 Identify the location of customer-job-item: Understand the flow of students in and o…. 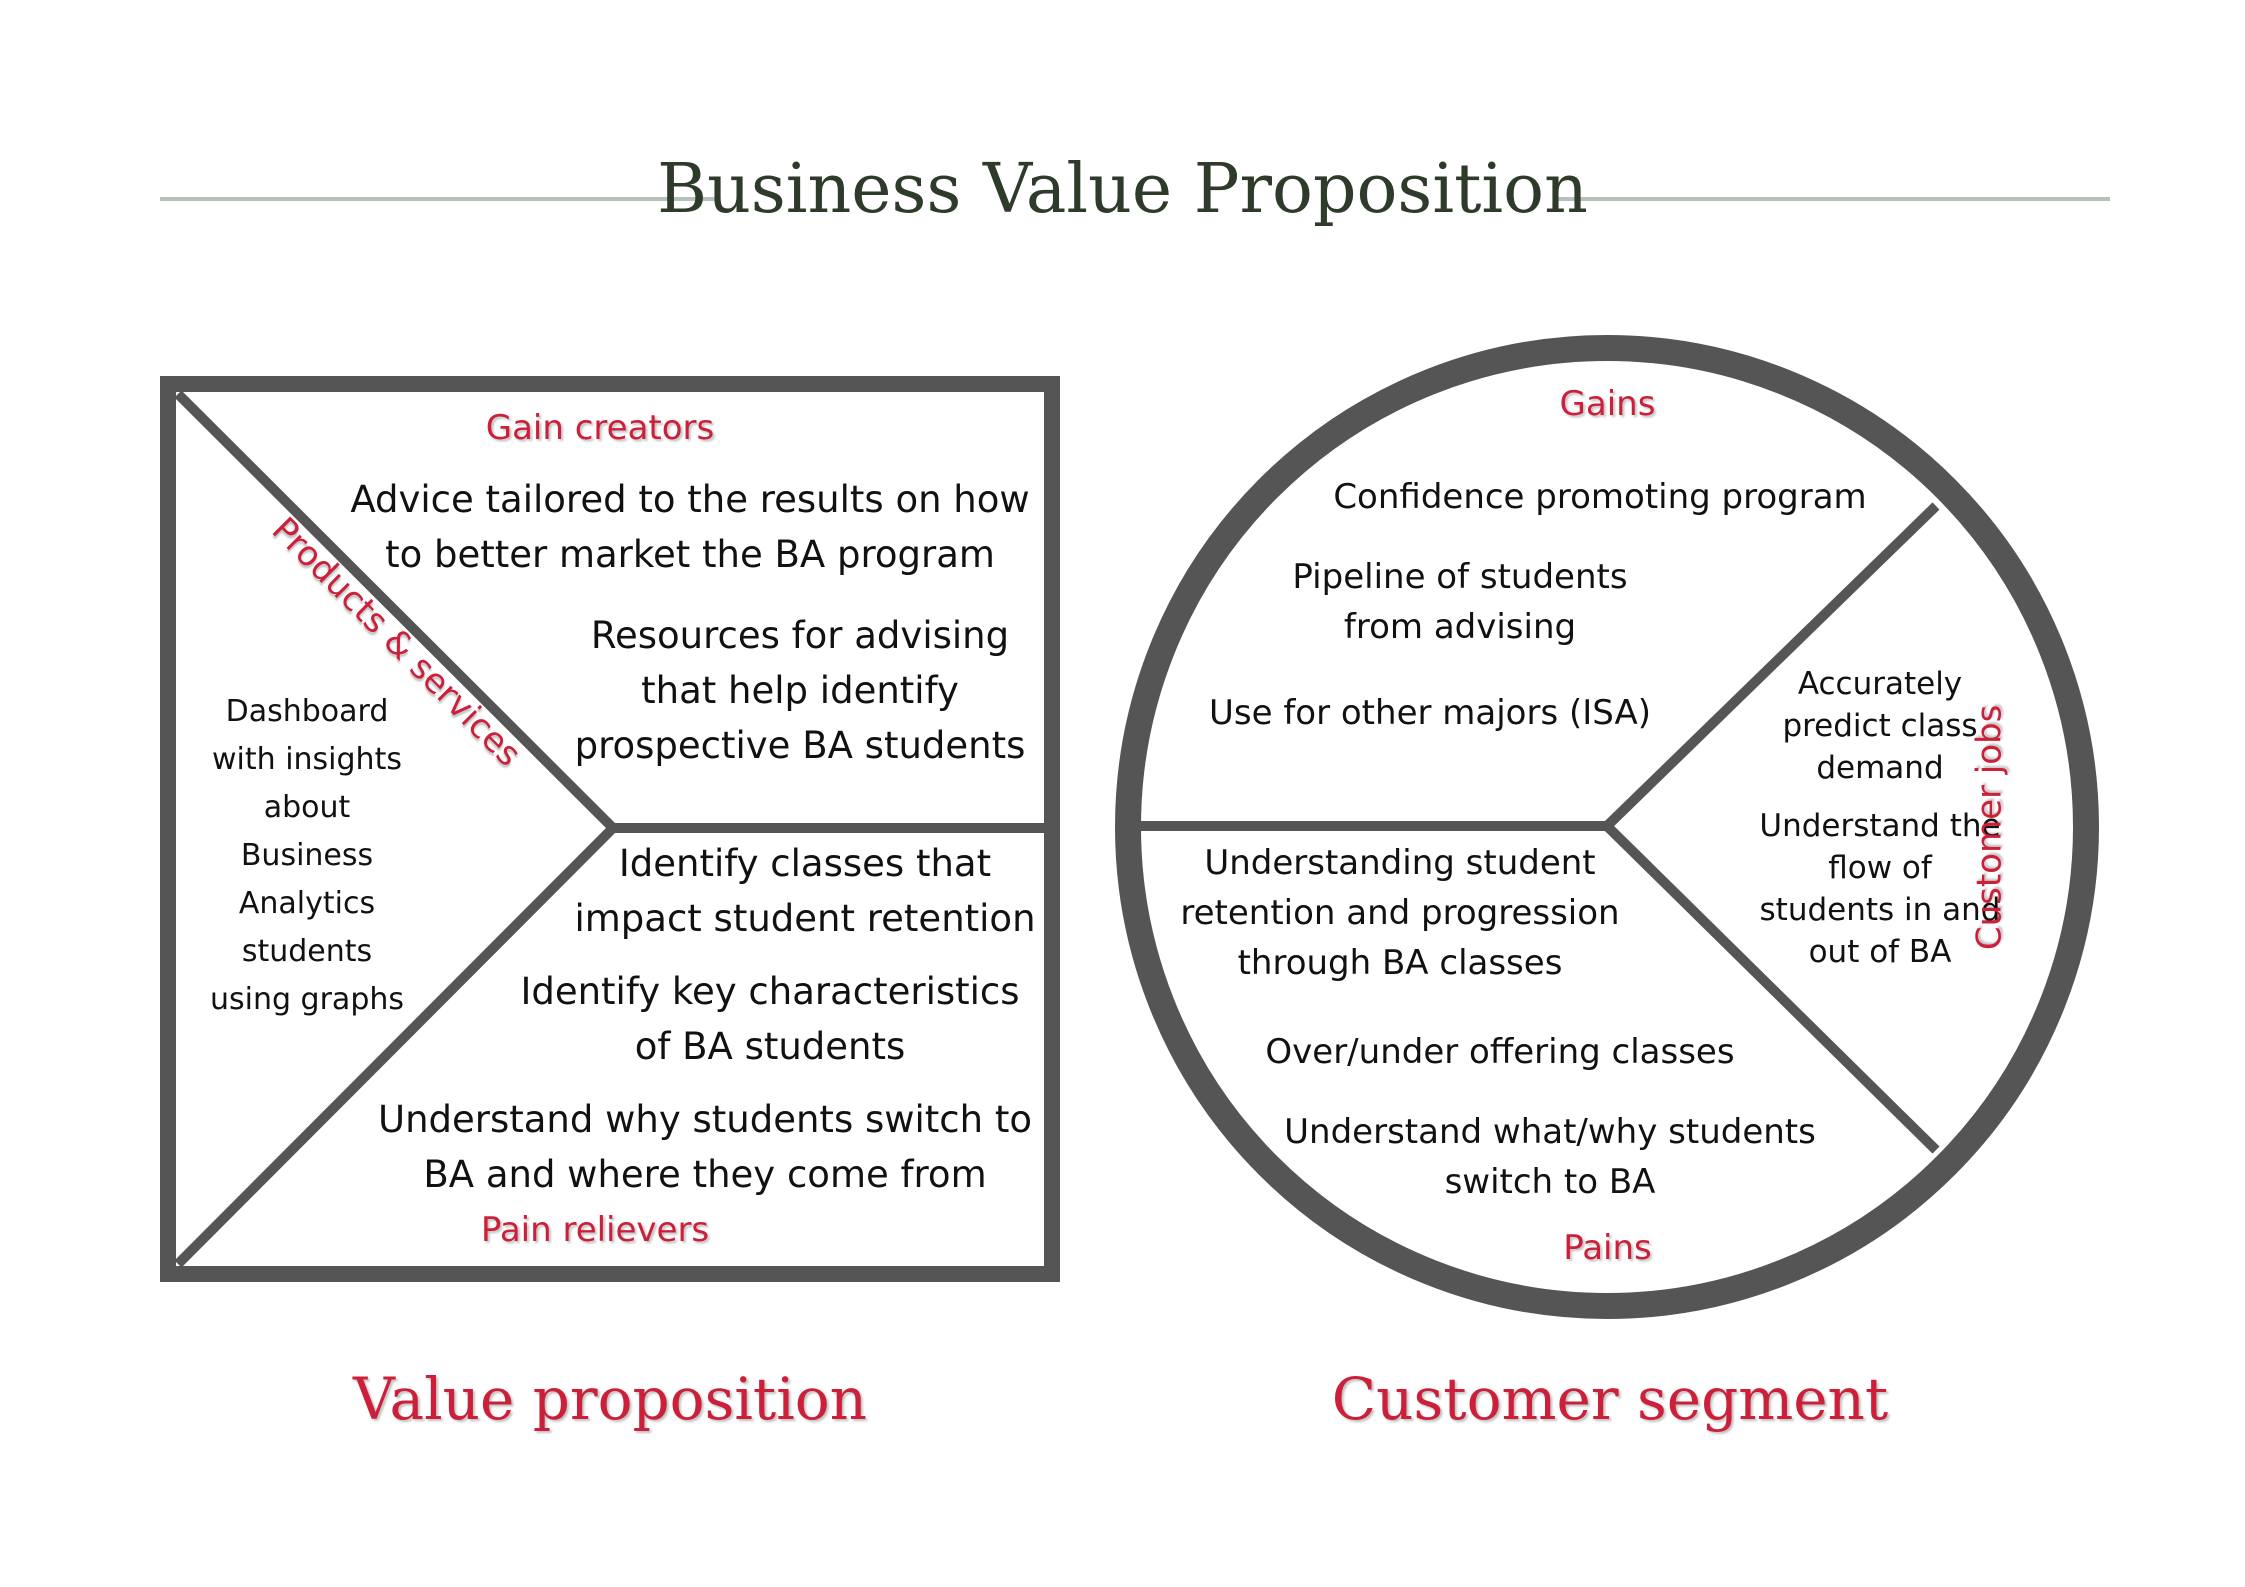
(1880, 889).